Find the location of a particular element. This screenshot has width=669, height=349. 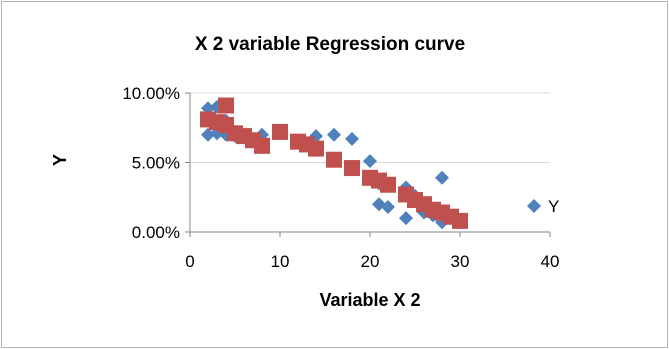

y-tick-label: 10.00% is located at coordinates (151, 93).